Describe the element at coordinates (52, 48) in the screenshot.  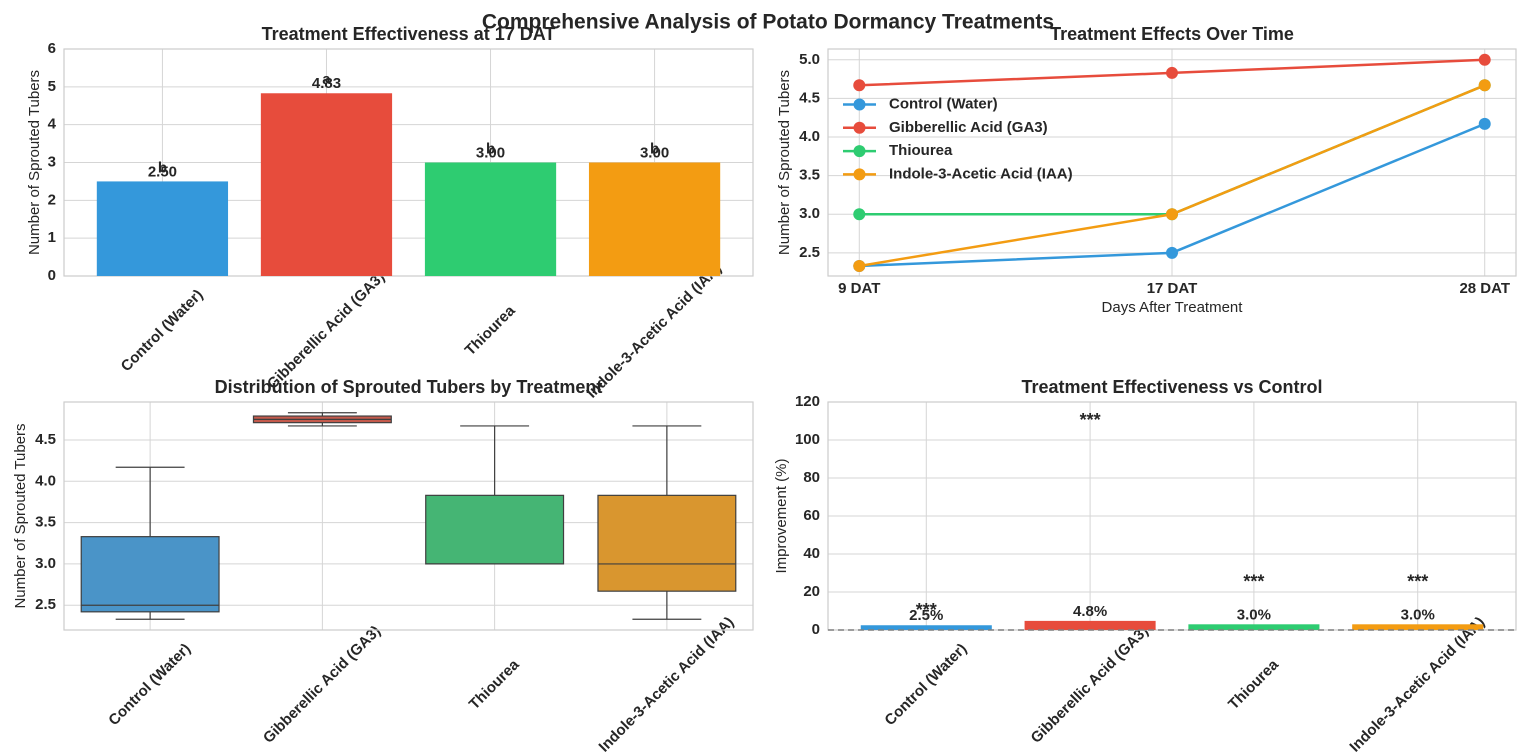
I see `y-tick-label: 6` at that location.